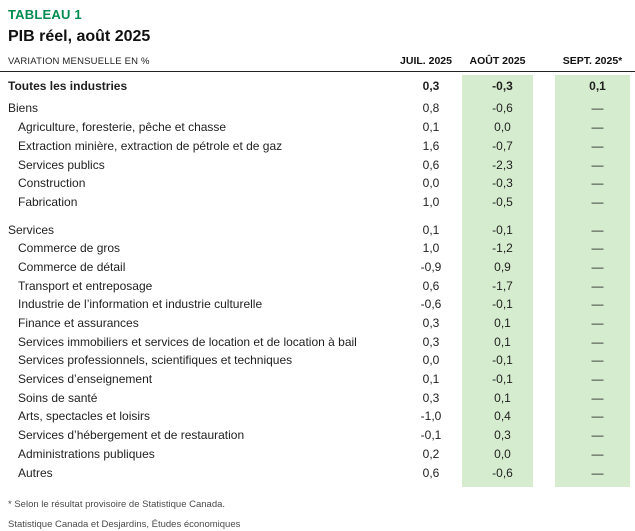 Image resolution: width=635 pixels, height=531 pixels. I want to click on row-label: Autres, so click(35, 472).